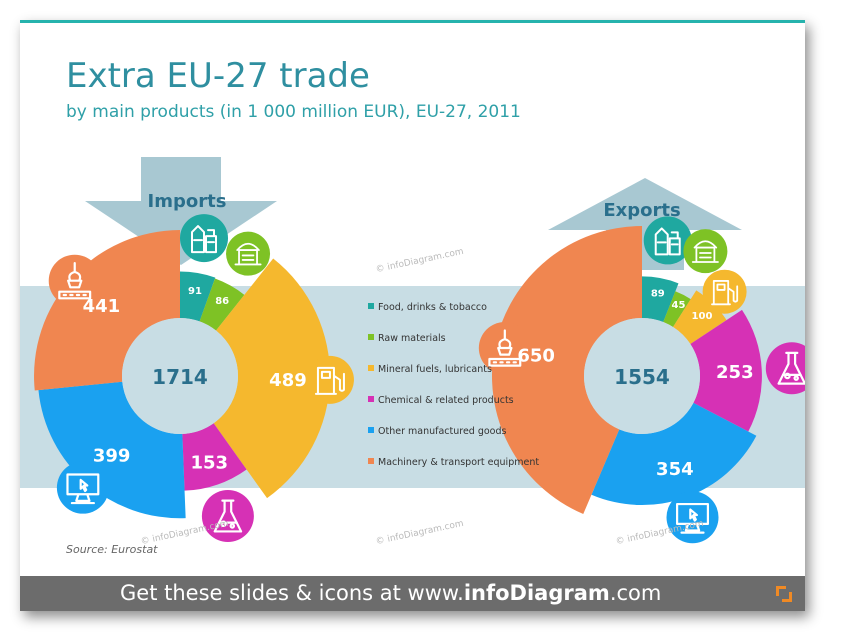 Image resolution: width=842 pixels, height=641 pixels. Describe the element at coordinates (412, 338) in the screenshot. I see `legend-label: Raw materials` at that location.